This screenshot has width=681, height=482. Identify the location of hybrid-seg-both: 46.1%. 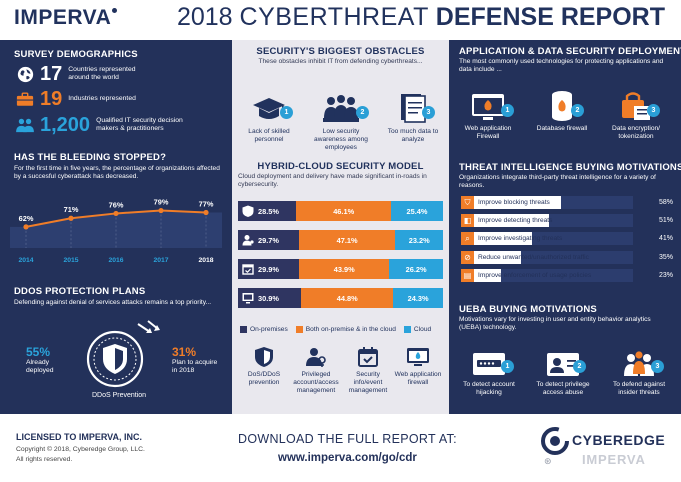
(343, 211).